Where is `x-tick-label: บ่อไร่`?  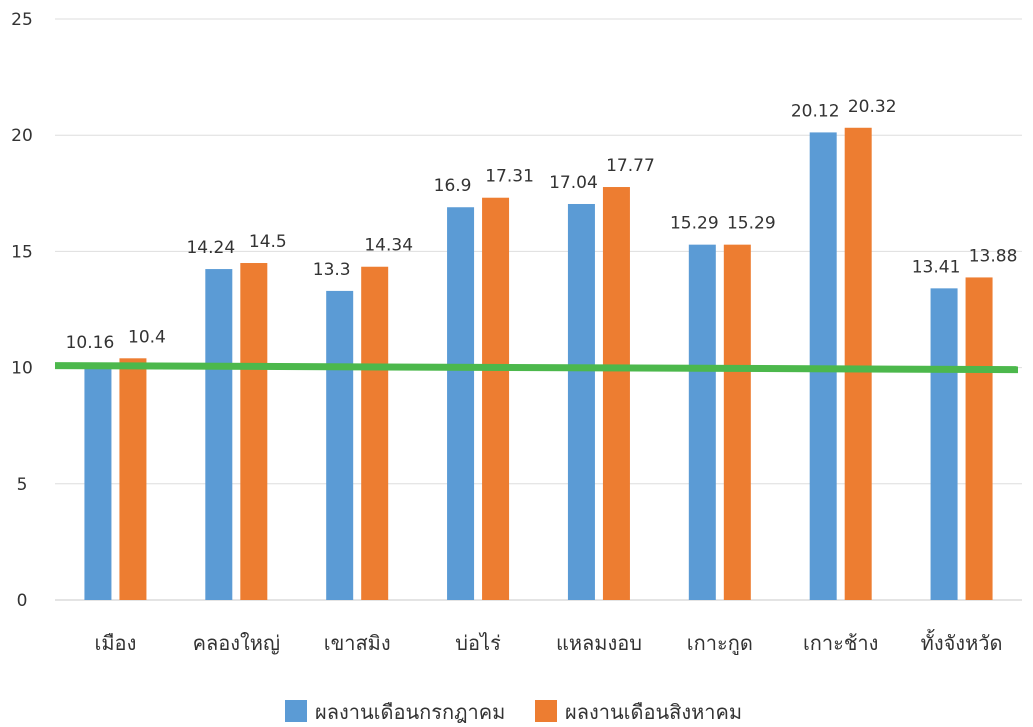 x-tick-label: บ่อไร่ is located at coordinates (478, 643).